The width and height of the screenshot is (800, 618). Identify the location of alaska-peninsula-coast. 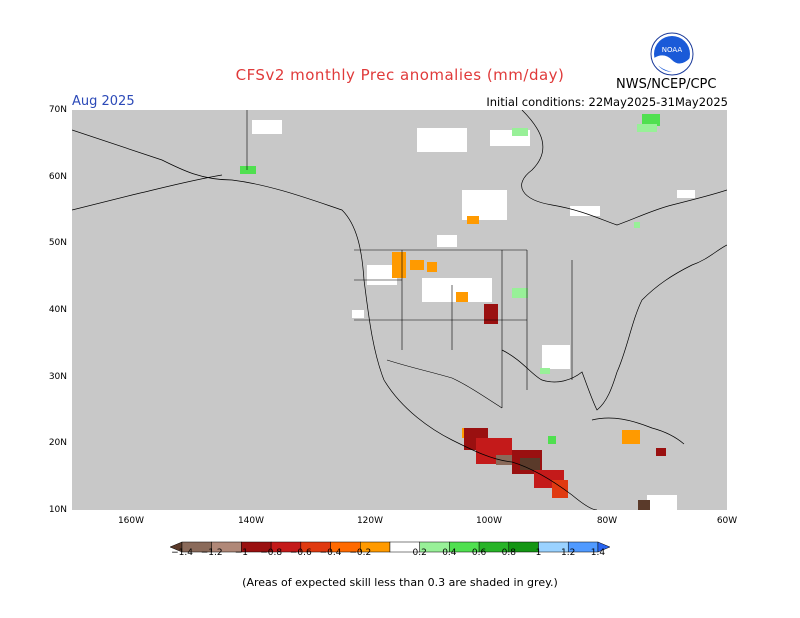
(147, 192).